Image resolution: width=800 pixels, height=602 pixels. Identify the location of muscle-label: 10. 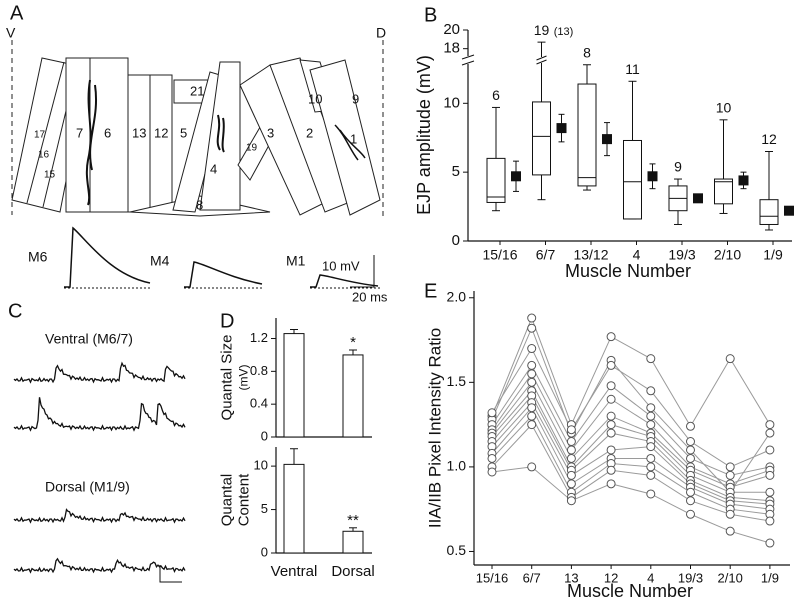
(315, 98).